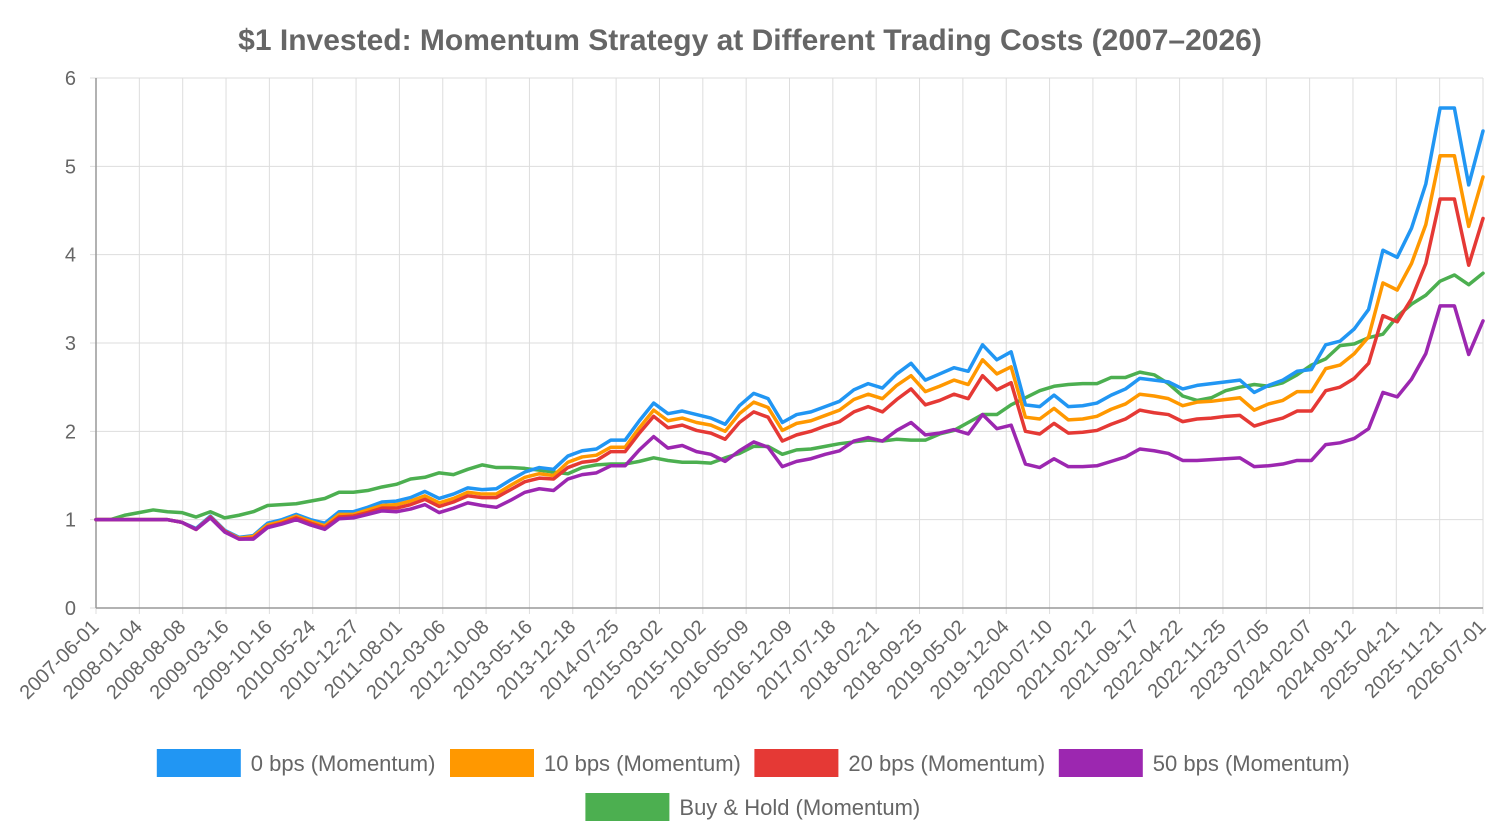 Image resolution: width=1500 pixels, height=840 pixels. What do you see at coordinates (343, 763) in the screenshot?
I see `legend-label: 0 bps (Momentum)` at bounding box center [343, 763].